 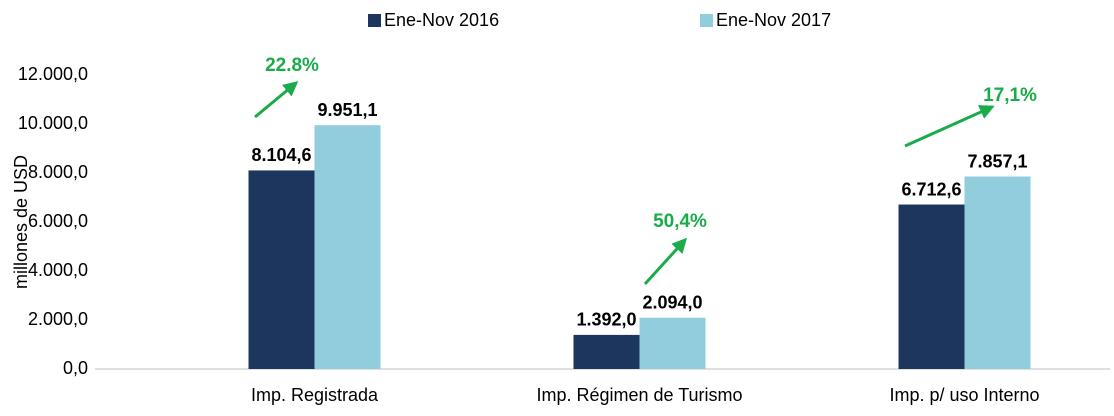 I want to click on annotation: 22.8%, so click(x=292, y=65).